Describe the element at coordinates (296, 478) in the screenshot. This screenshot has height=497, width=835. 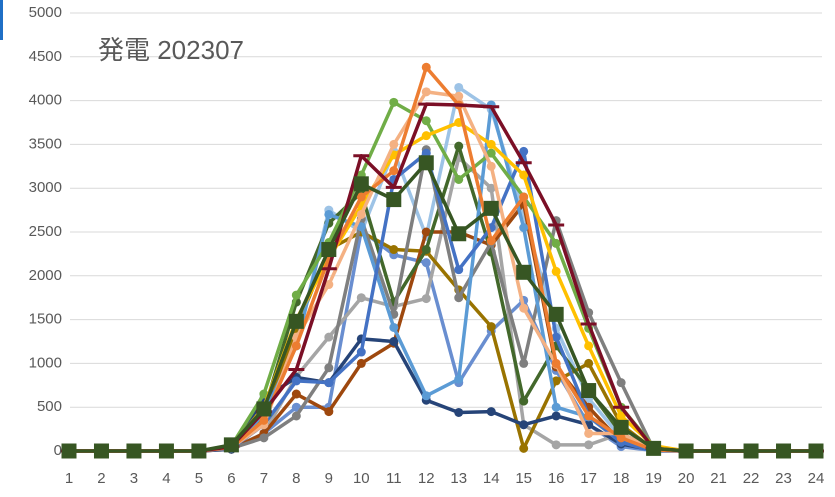
I see `x-tick-label: 8` at that location.